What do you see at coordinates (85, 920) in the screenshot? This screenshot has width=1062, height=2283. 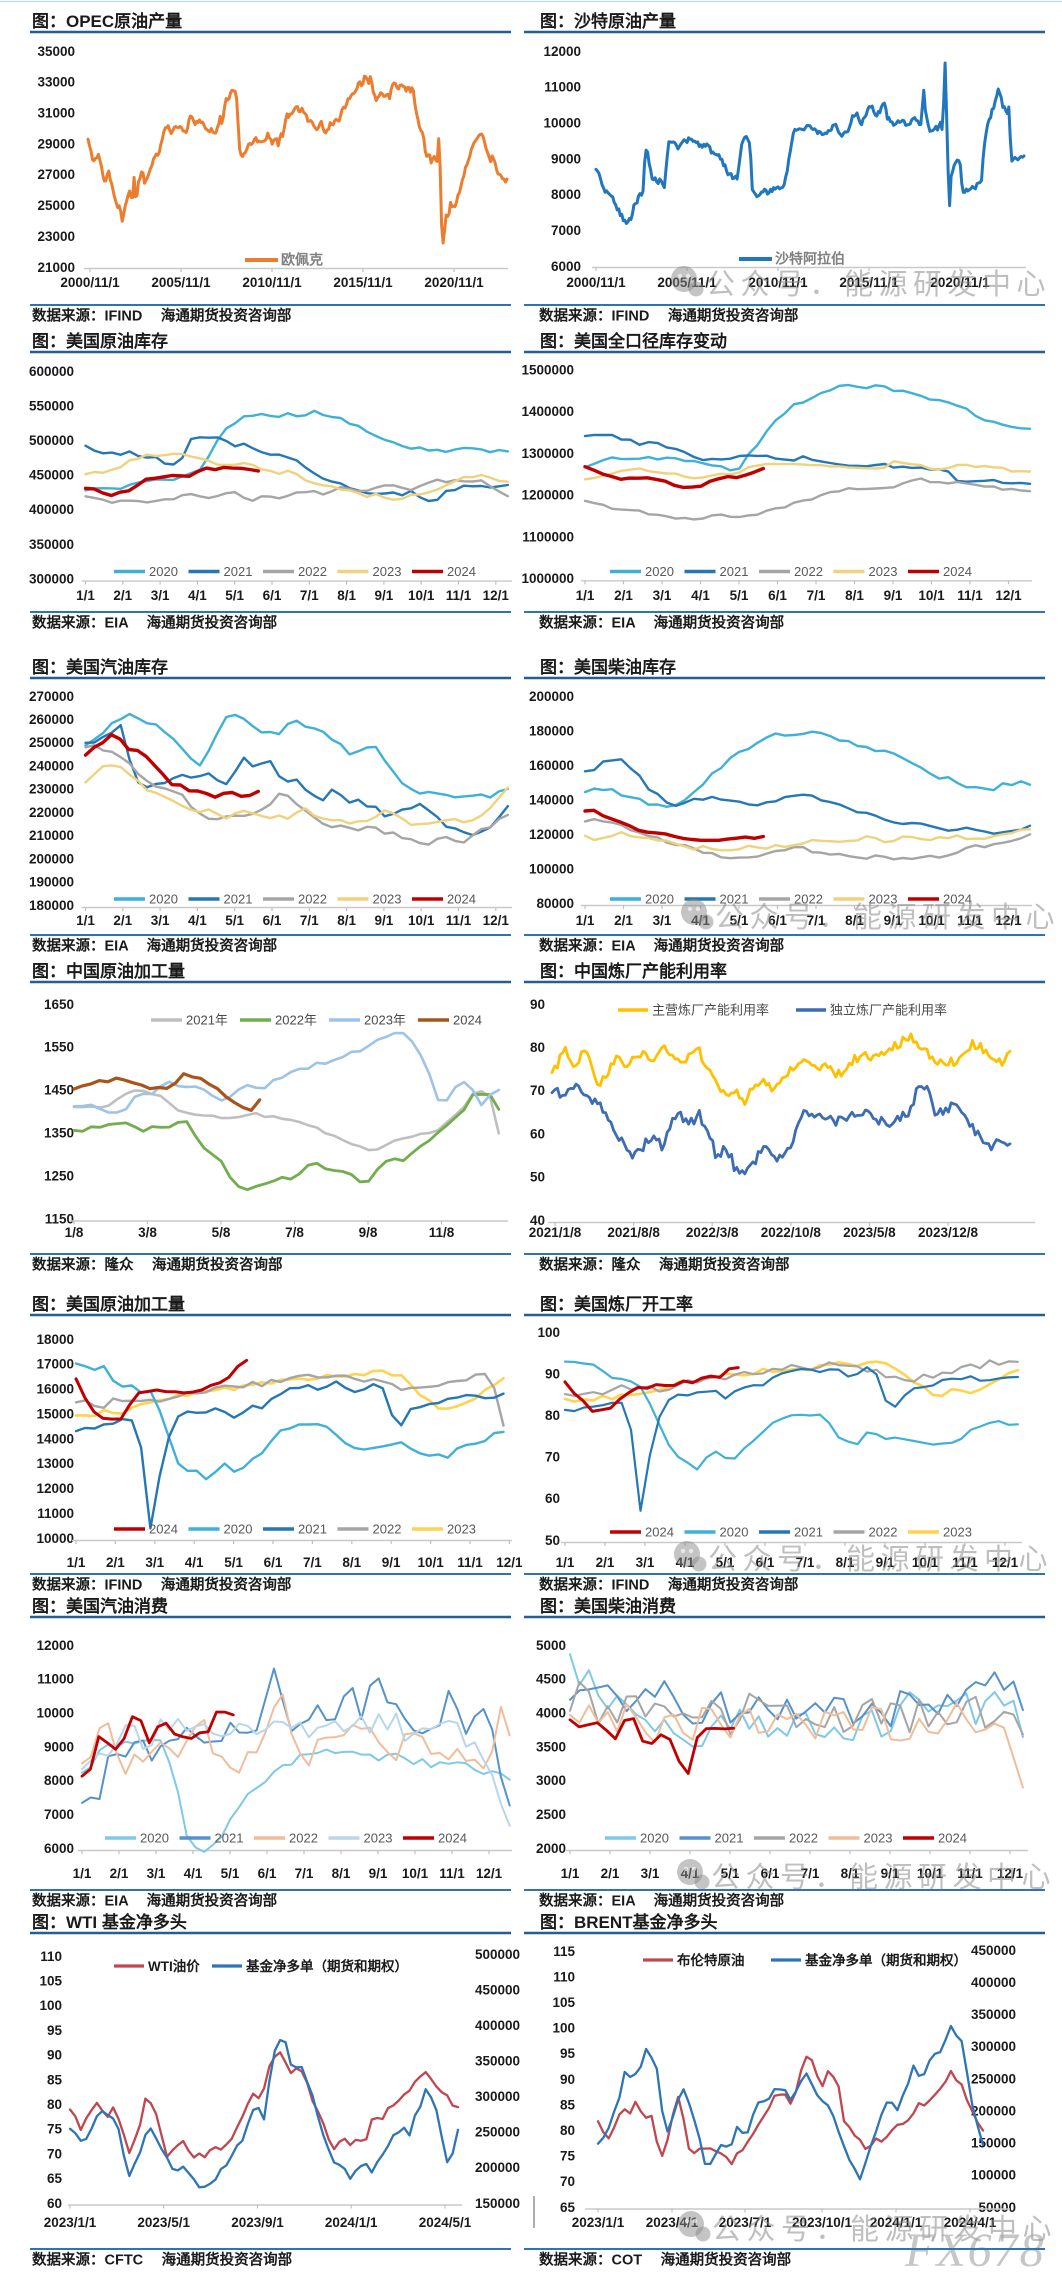 I see `svg-text: 1/1` at bounding box center [85, 920].